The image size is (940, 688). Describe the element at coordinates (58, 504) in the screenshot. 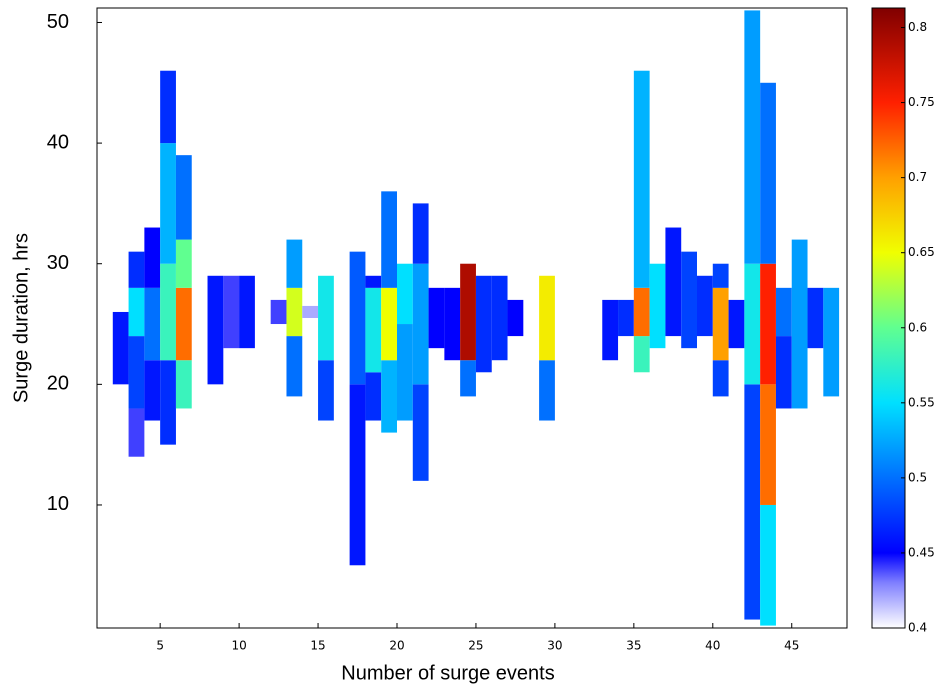

I see `y-tick-label: 10` at that location.